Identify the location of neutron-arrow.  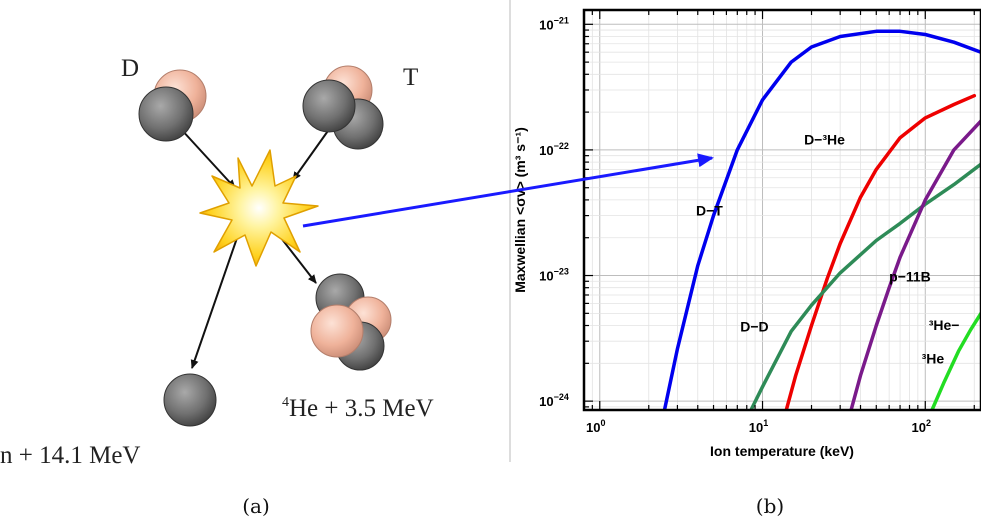
(214, 303).